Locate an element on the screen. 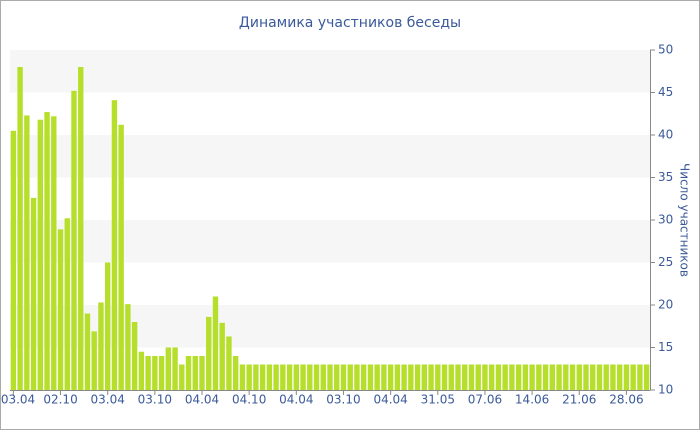  y-tick-label: 25 is located at coordinates (665, 262).